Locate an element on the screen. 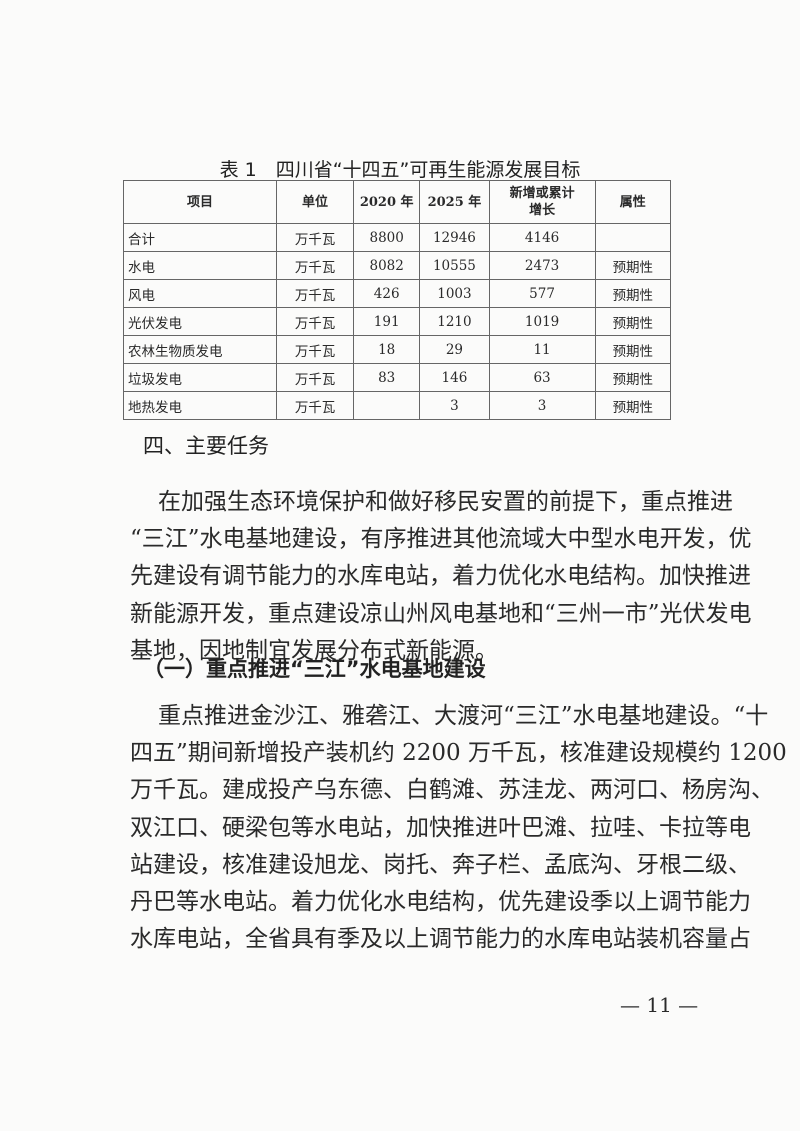  table-row: 风电 万千瓦 426 1003 577 预期性 is located at coordinates (397, 293).